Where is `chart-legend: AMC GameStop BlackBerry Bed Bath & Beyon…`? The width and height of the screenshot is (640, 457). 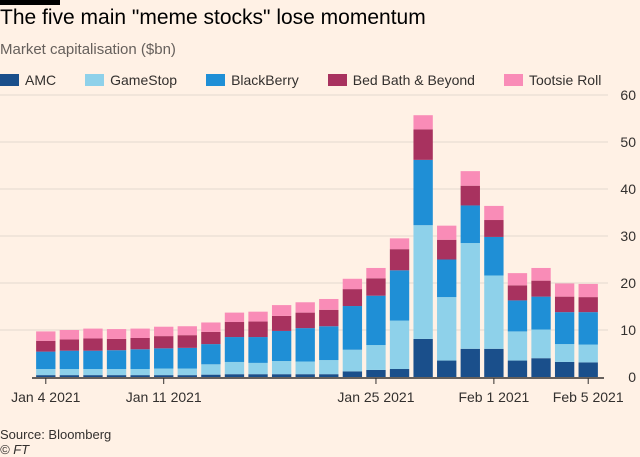
chart-legend: AMC GameStop BlackBerry Bed Bath & Beyon… is located at coordinates (300, 80).